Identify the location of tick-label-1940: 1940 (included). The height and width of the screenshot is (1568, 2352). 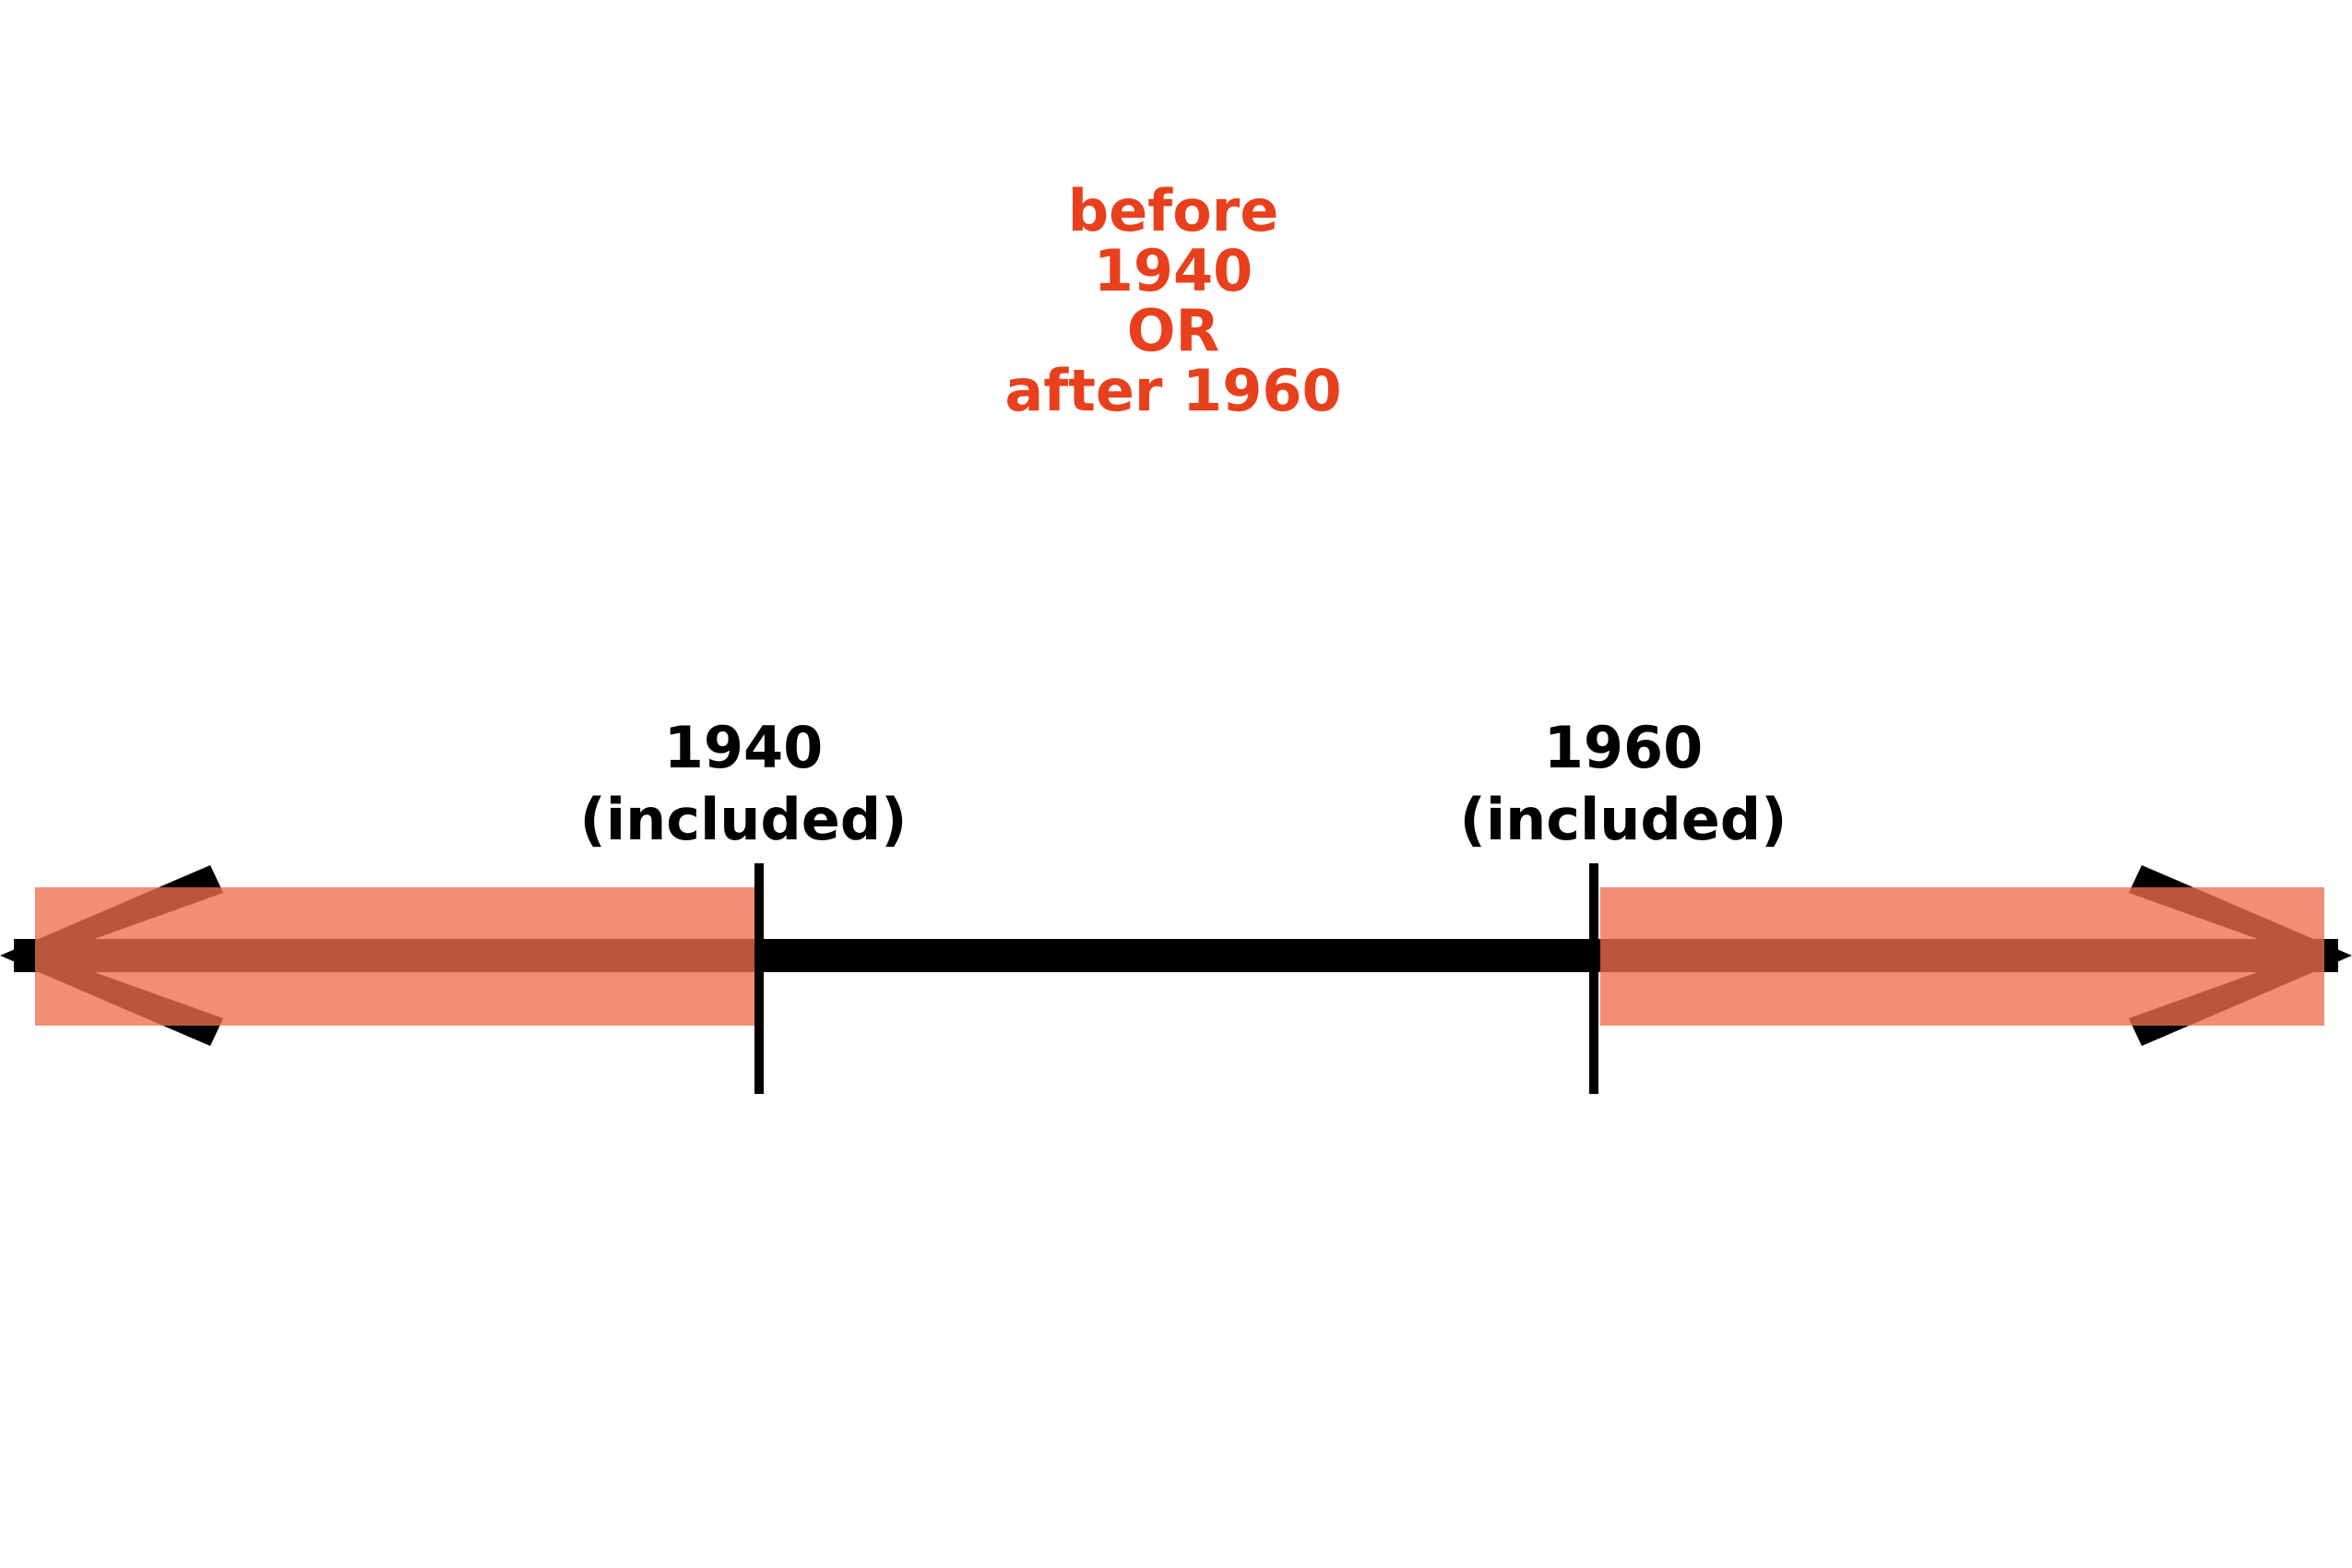
(743, 783).